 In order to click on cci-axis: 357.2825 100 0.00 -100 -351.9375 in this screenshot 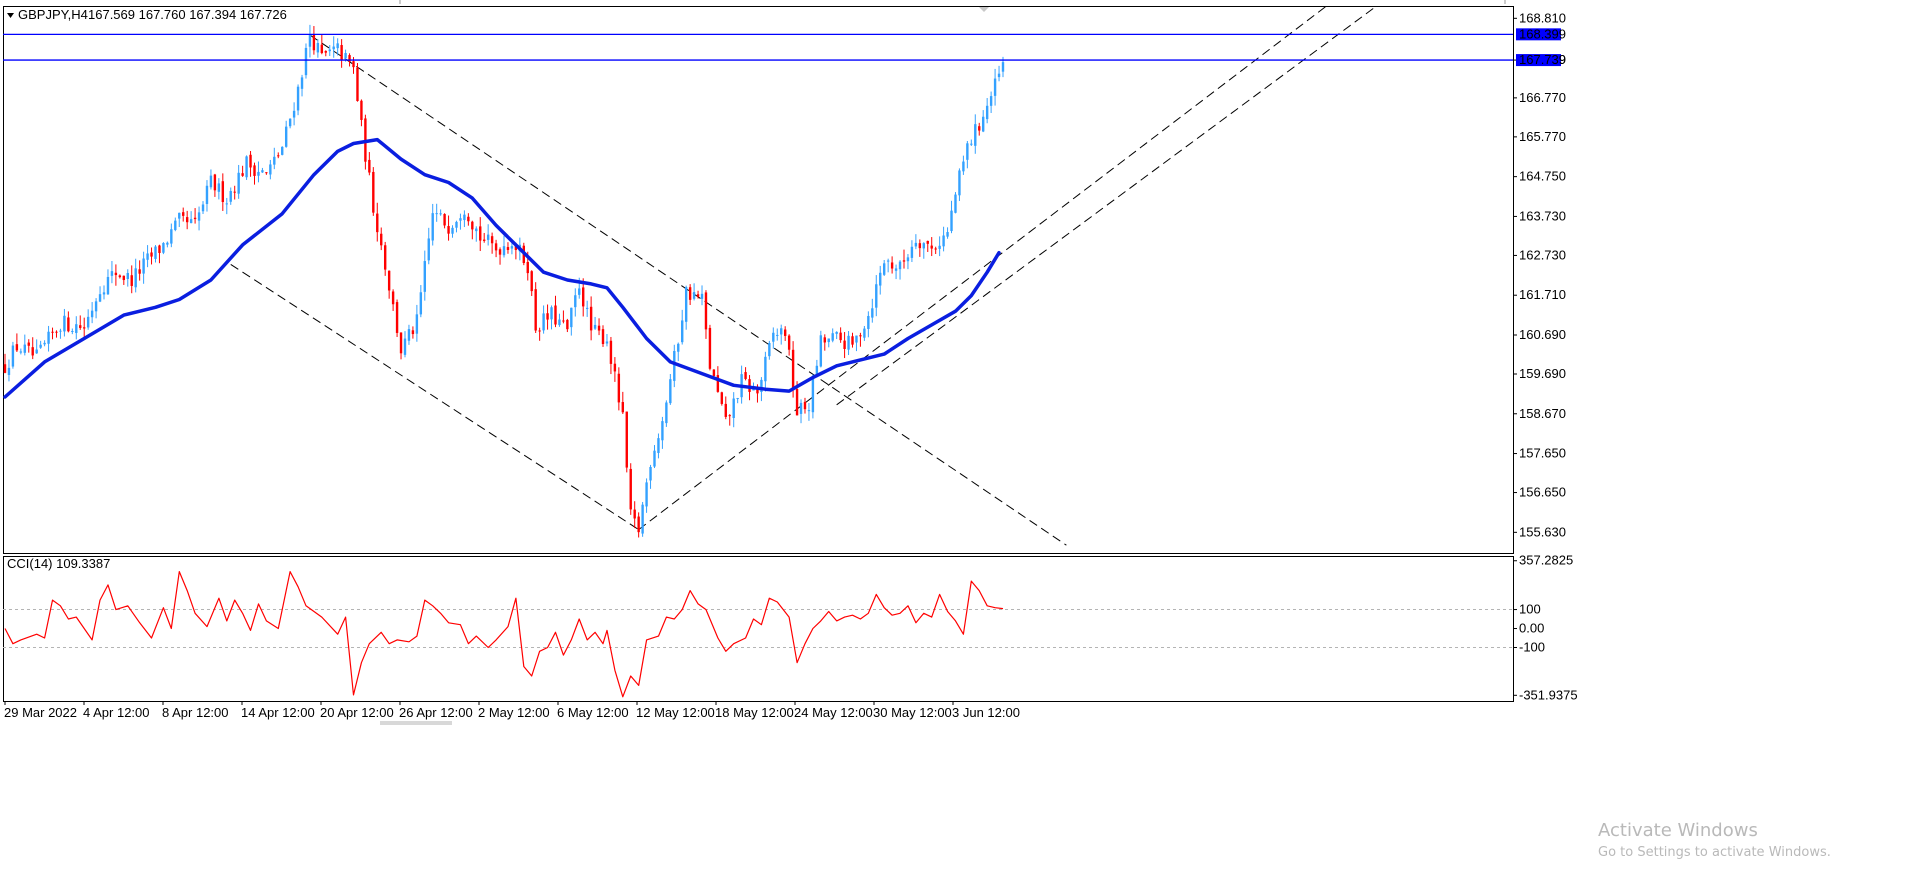, I will do `click(1545, 627)`.